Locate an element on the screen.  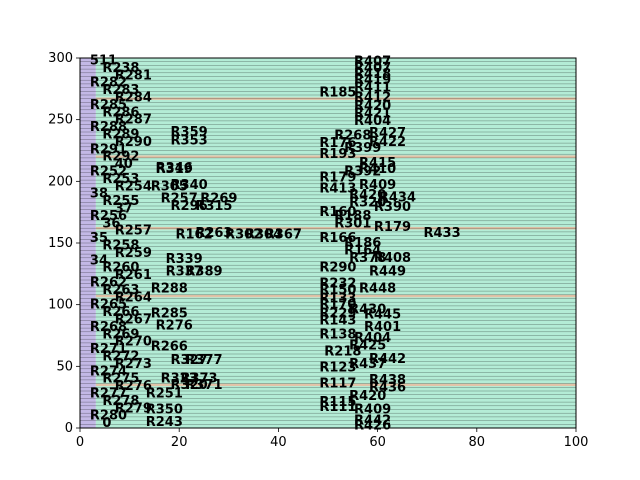
data-label: R255 is located at coordinates (120, 201).